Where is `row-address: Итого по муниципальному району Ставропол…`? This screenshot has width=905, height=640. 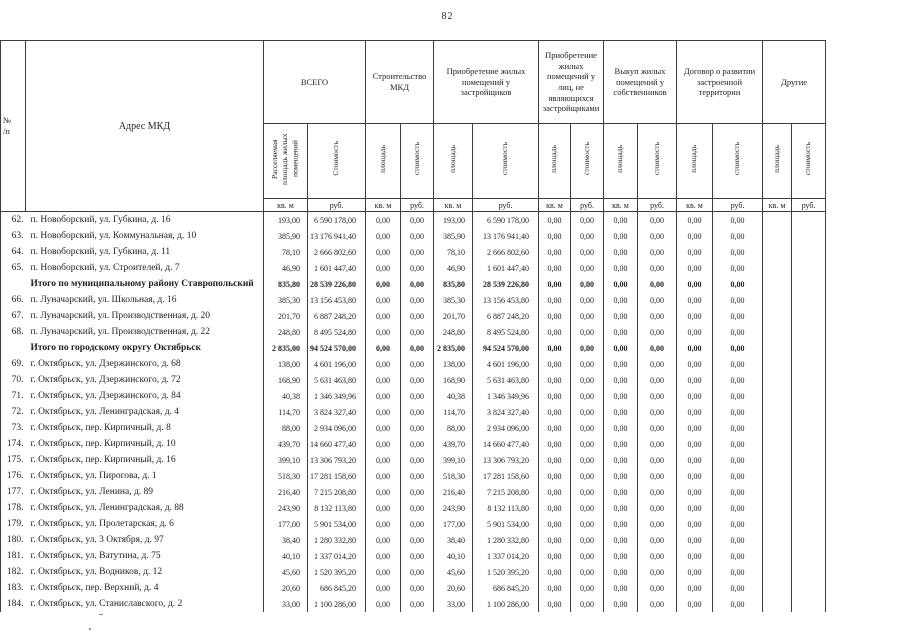 row-address: Итого по муниципальному району Ставропол… is located at coordinates (142, 284).